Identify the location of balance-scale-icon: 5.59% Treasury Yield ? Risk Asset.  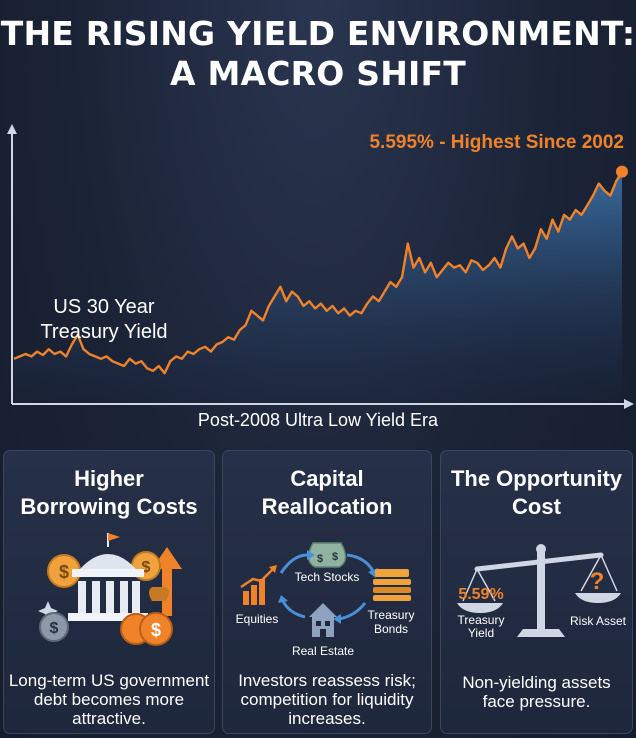
(542, 592).